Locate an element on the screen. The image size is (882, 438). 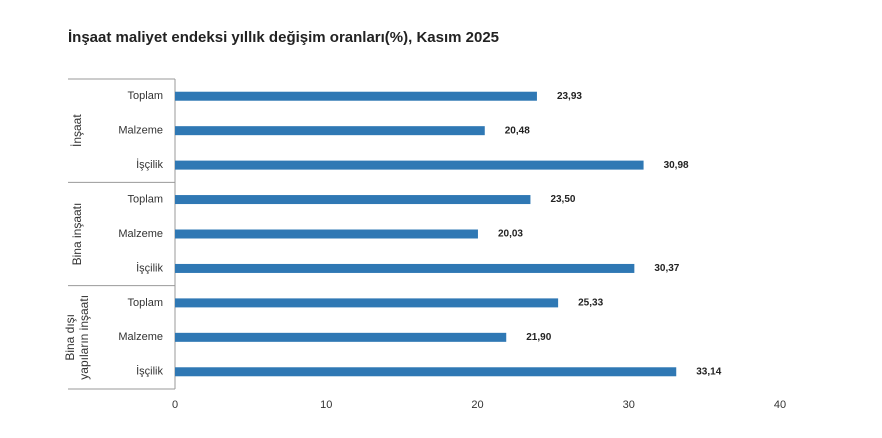
value-label: 21,90 is located at coordinates (538, 337).